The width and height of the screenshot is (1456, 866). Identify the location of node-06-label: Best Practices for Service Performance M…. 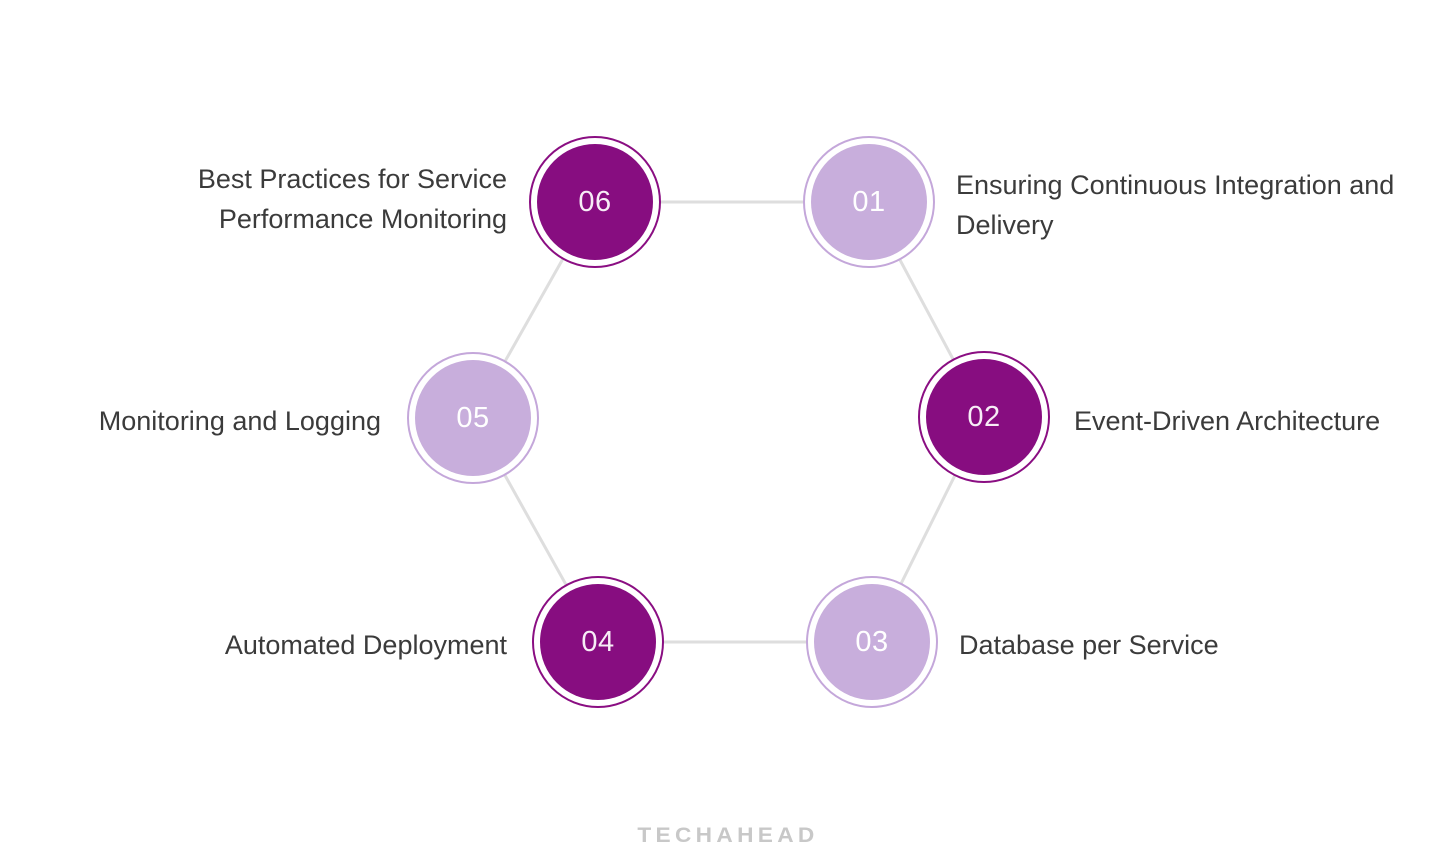
(352, 199).